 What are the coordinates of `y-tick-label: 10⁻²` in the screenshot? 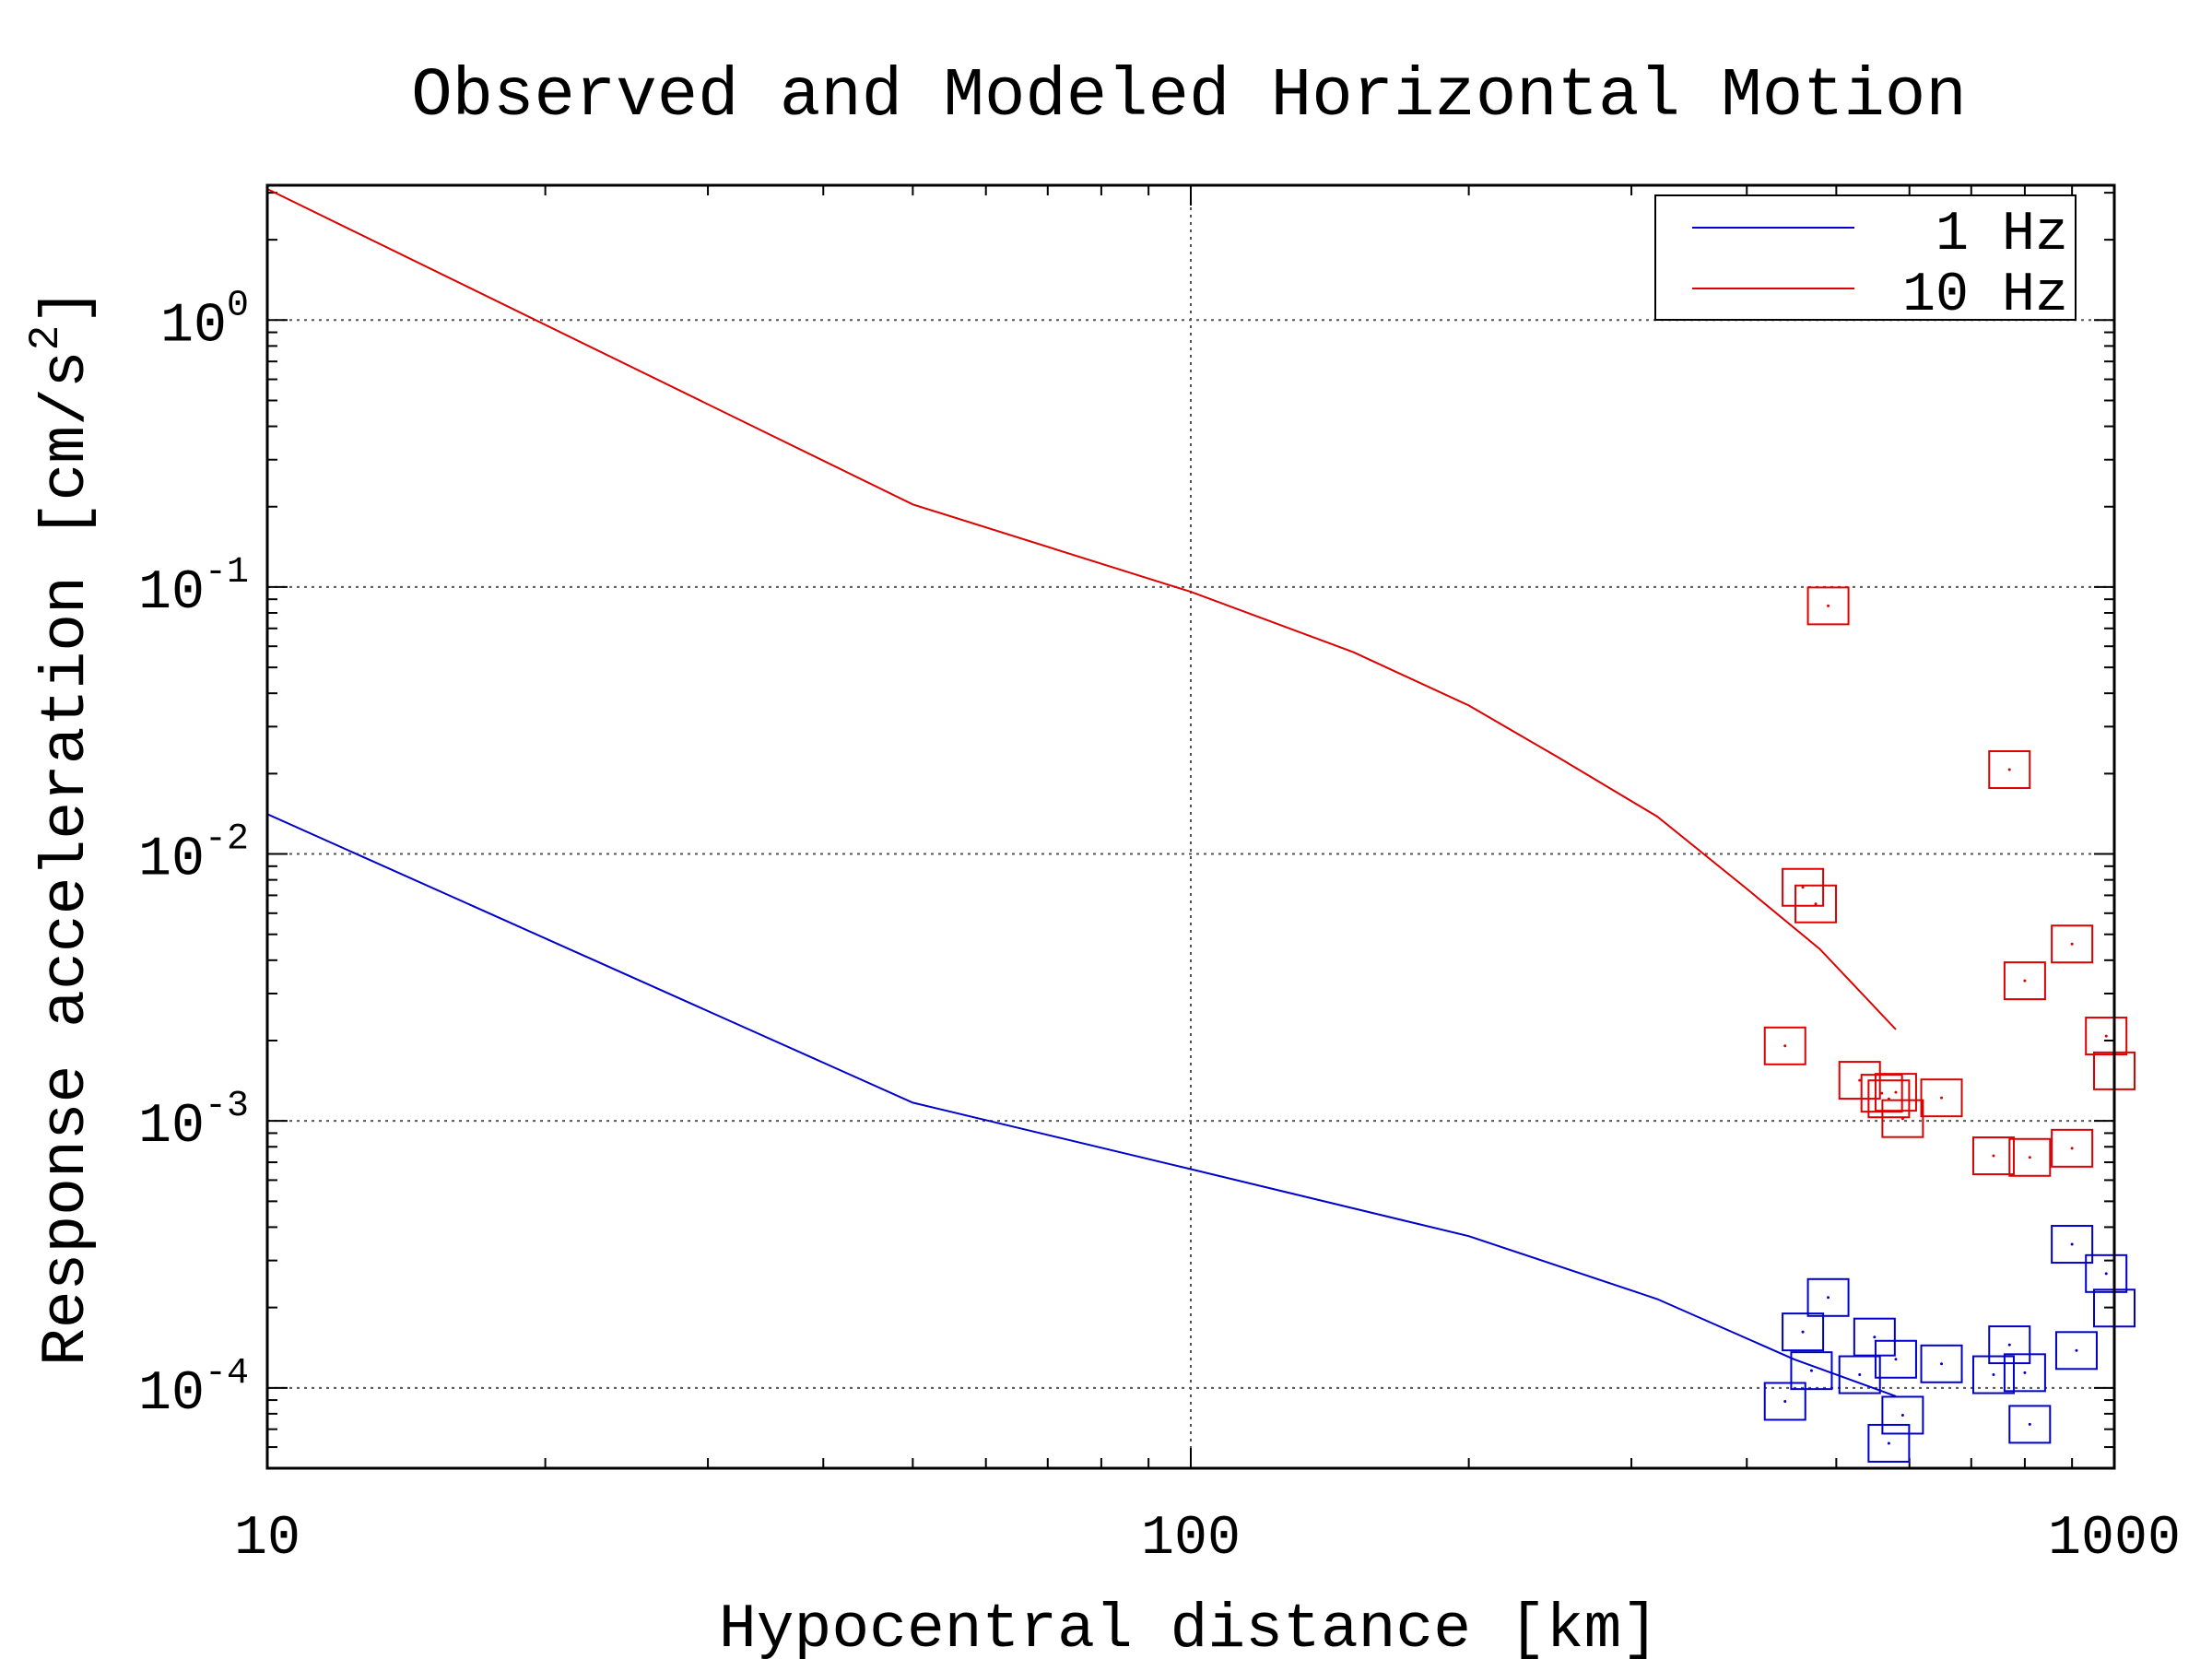 It's located at (193, 855).